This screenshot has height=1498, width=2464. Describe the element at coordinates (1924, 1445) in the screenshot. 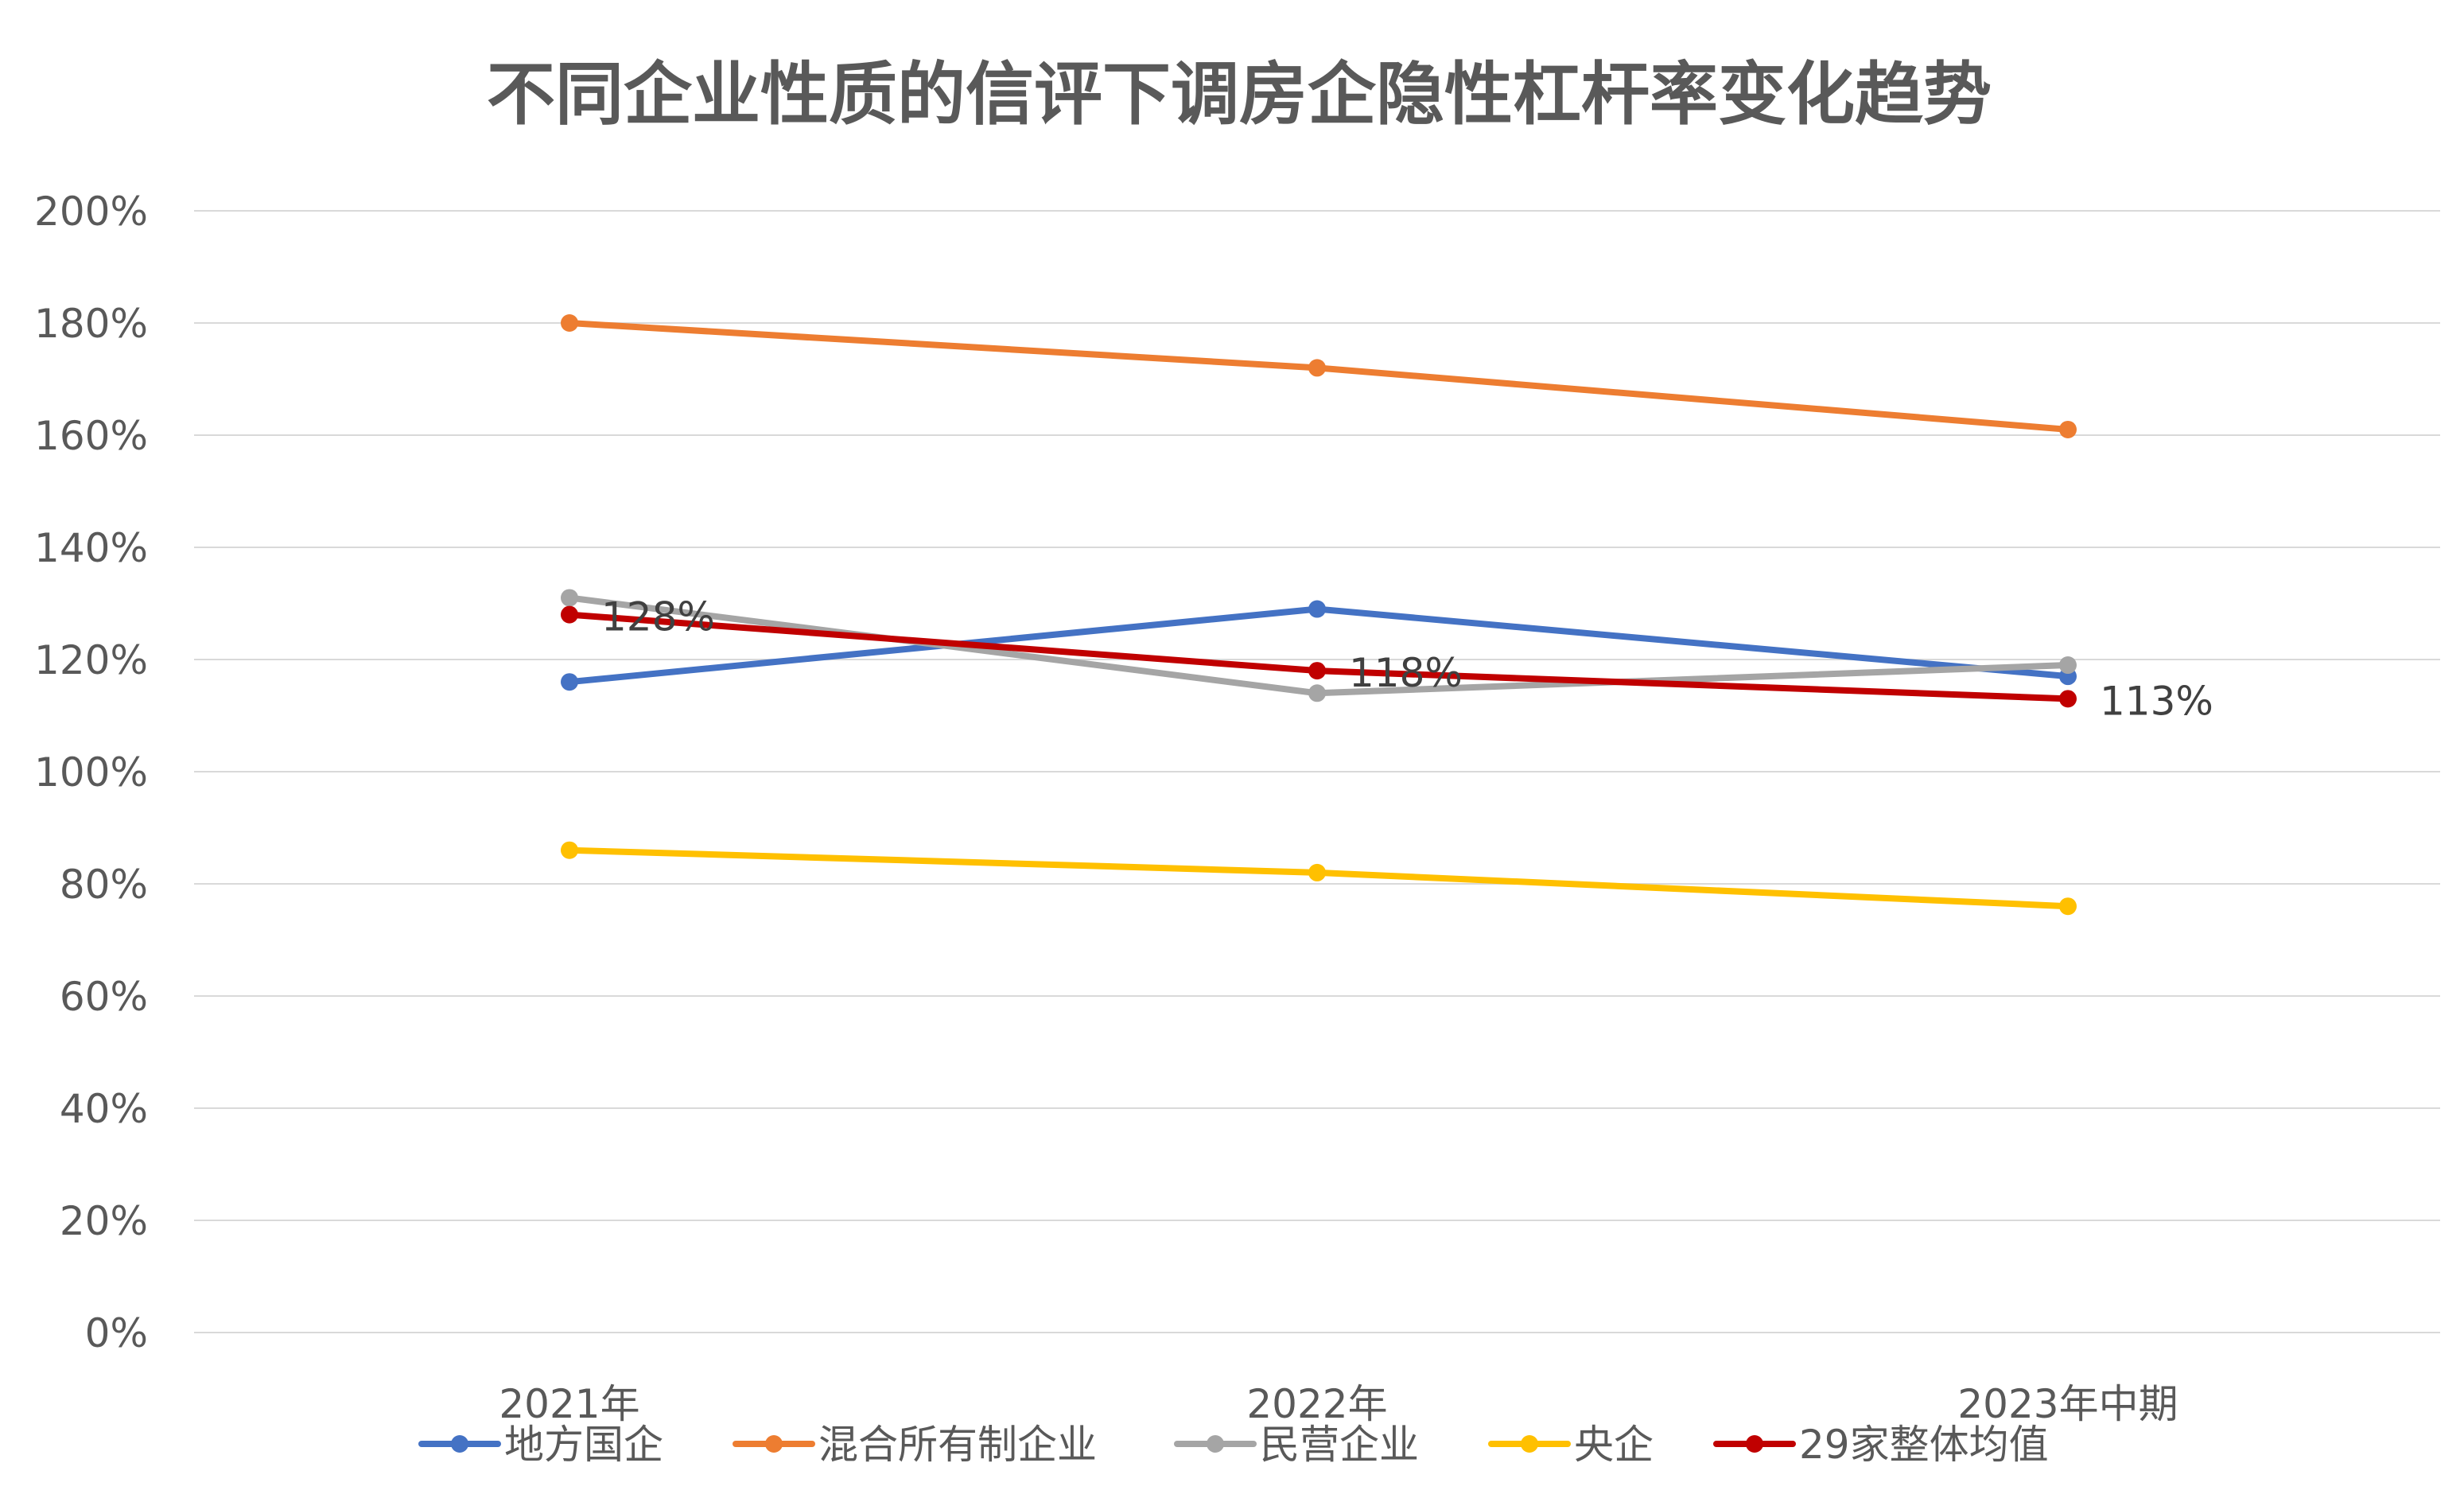

I see `legend-label: 29家整体均值` at that location.